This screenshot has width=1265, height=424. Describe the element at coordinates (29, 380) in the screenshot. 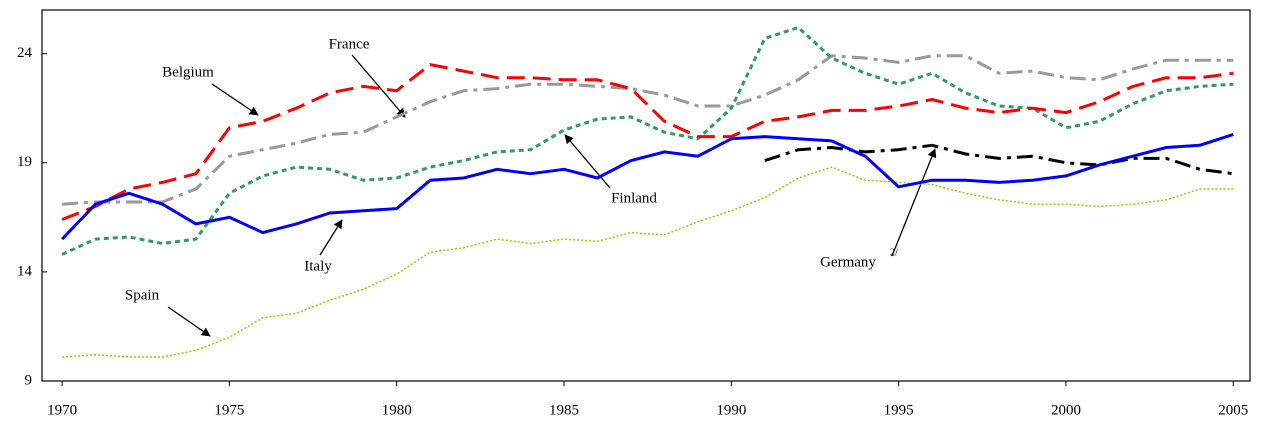

I see `y-tick-label: 9` at that location.